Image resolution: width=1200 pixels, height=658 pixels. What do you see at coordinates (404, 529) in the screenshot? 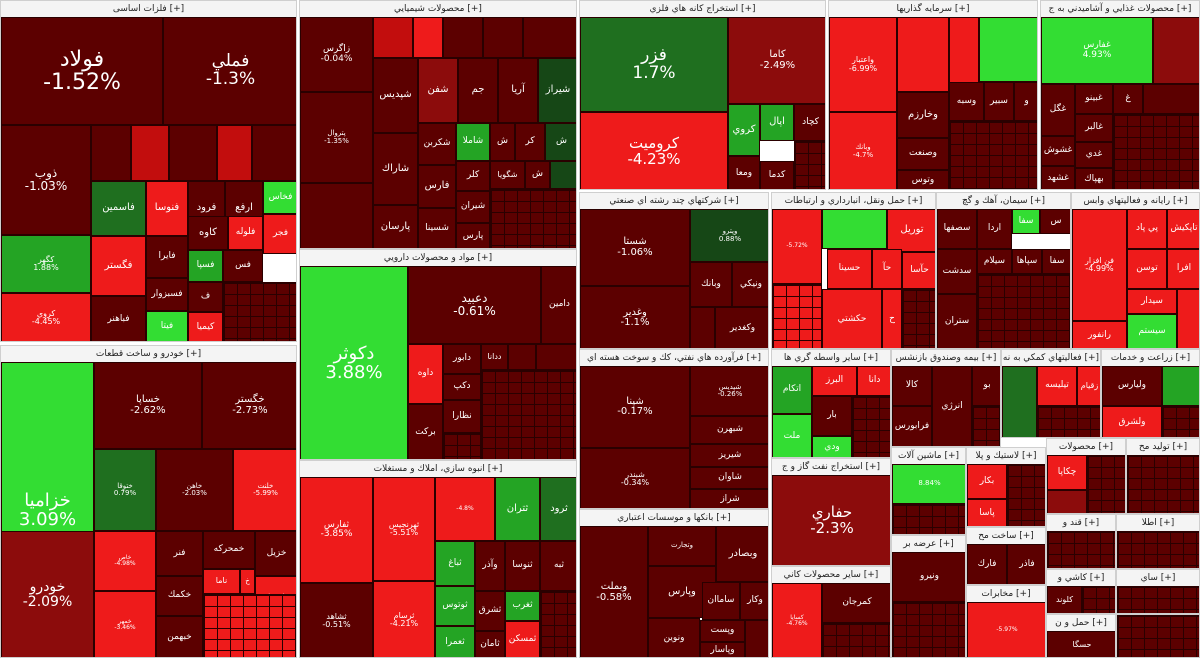
I see `stock-tile: ثهرنجيس -5.51%` at bounding box center [404, 529].